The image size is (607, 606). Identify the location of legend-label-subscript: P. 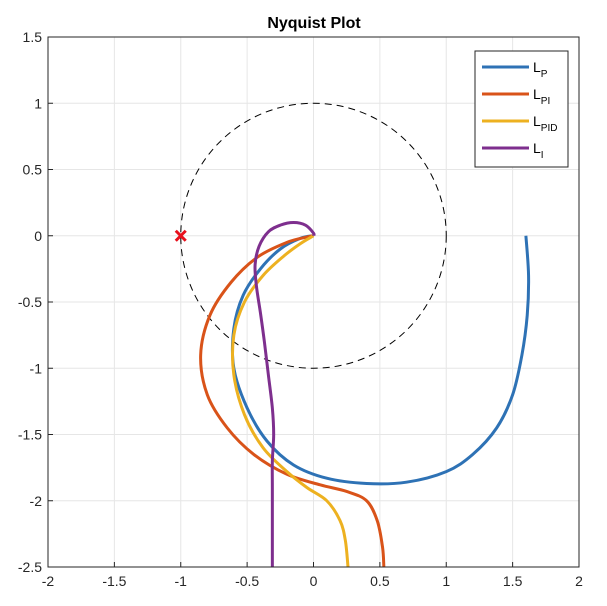
(544, 74).